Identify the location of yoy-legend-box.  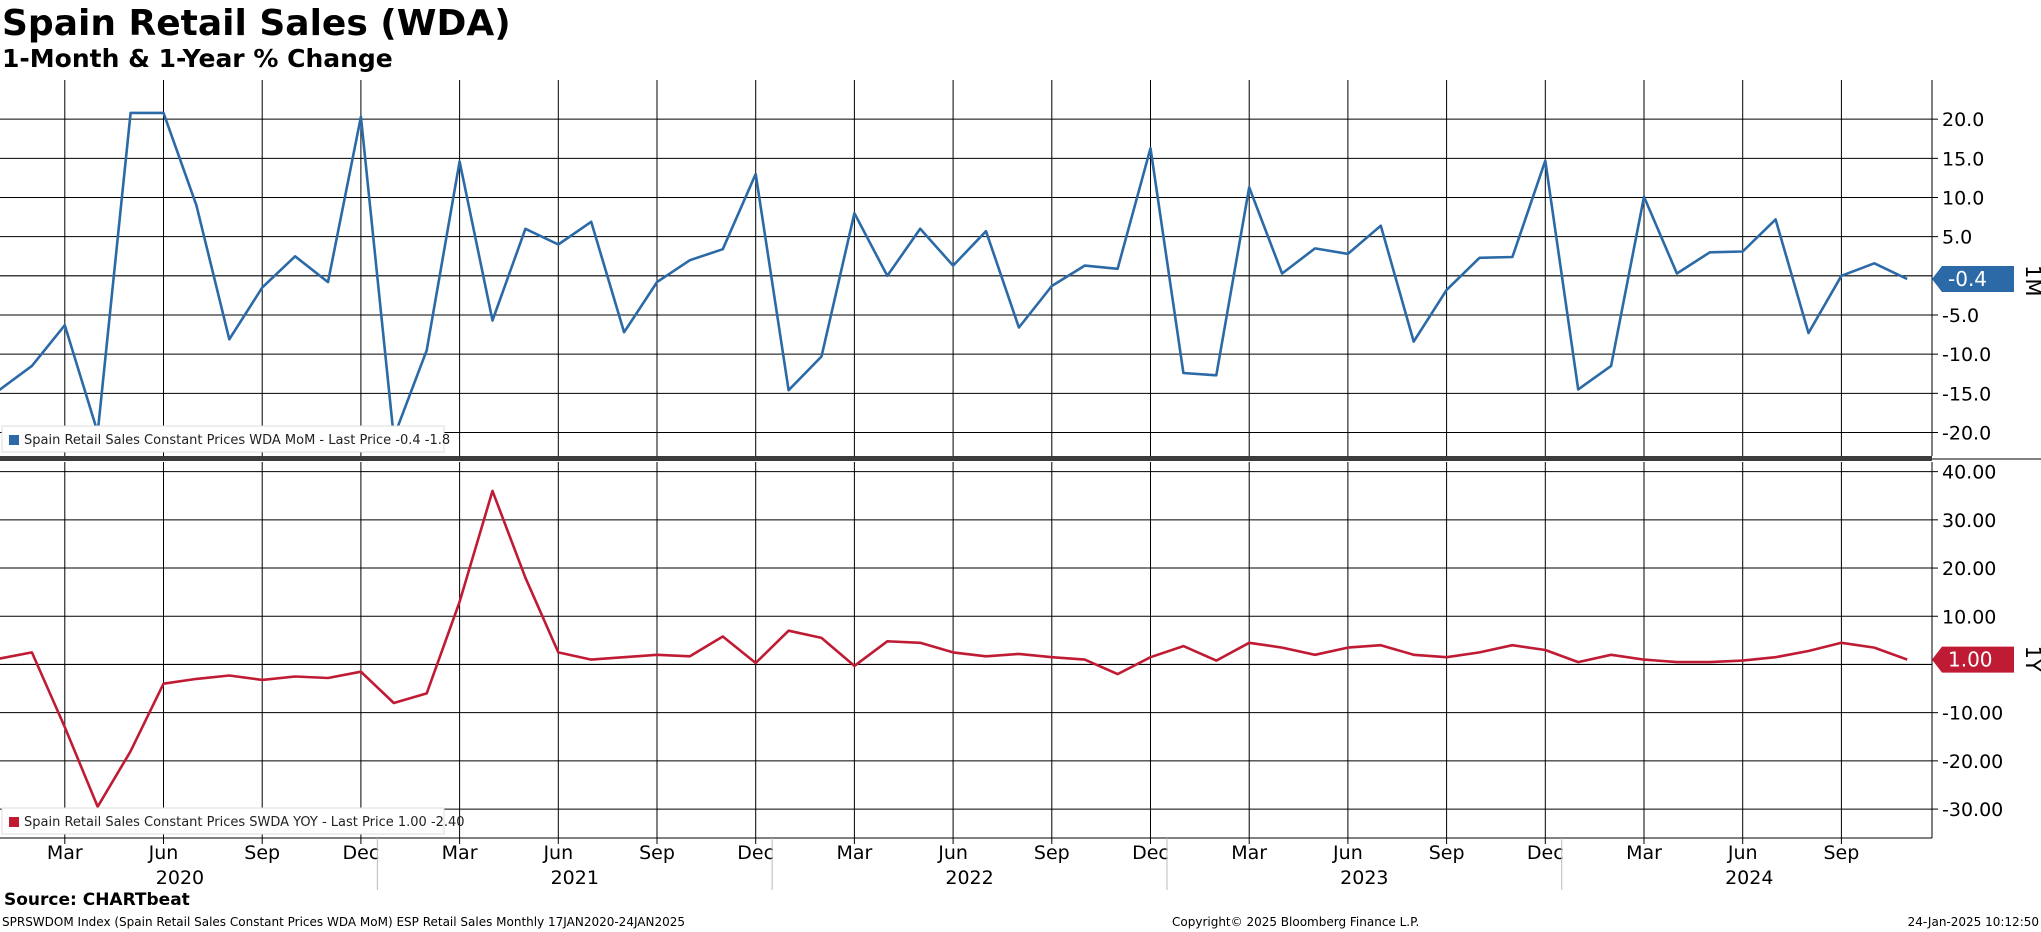
(223, 821).